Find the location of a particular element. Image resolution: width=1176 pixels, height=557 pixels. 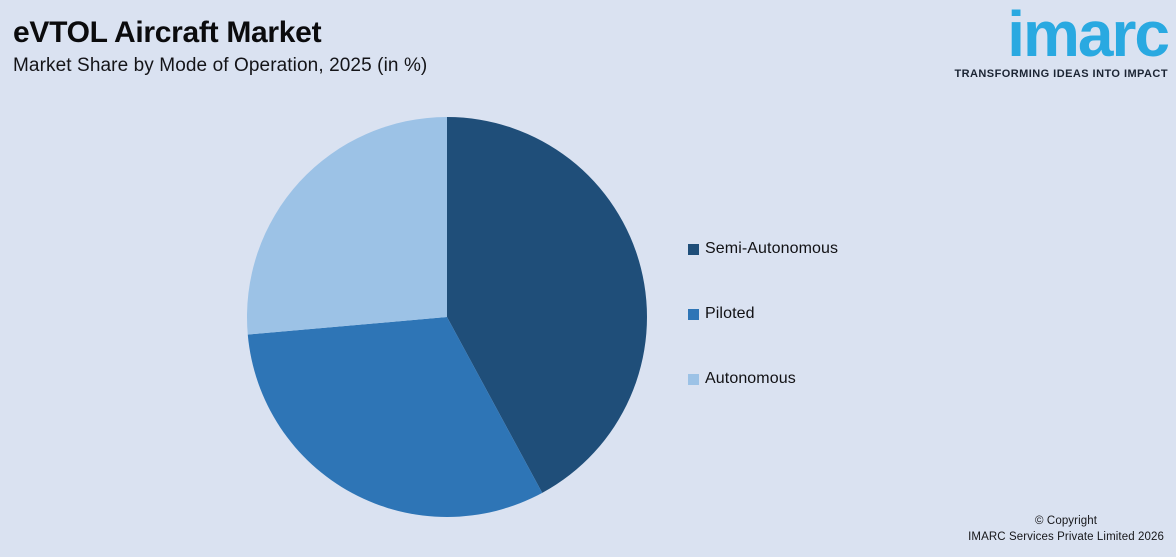

imarc-logo: imarc TRANSFORMING IDEAS INTO IMPACT is located at coordinates (1062, 40).